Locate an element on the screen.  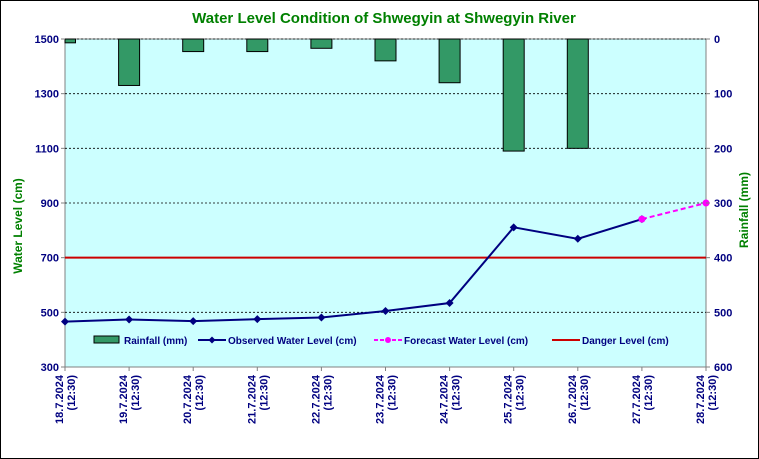
x-tick-label: 28.7.2024 (12:30) is located at coordinates (707, 399).